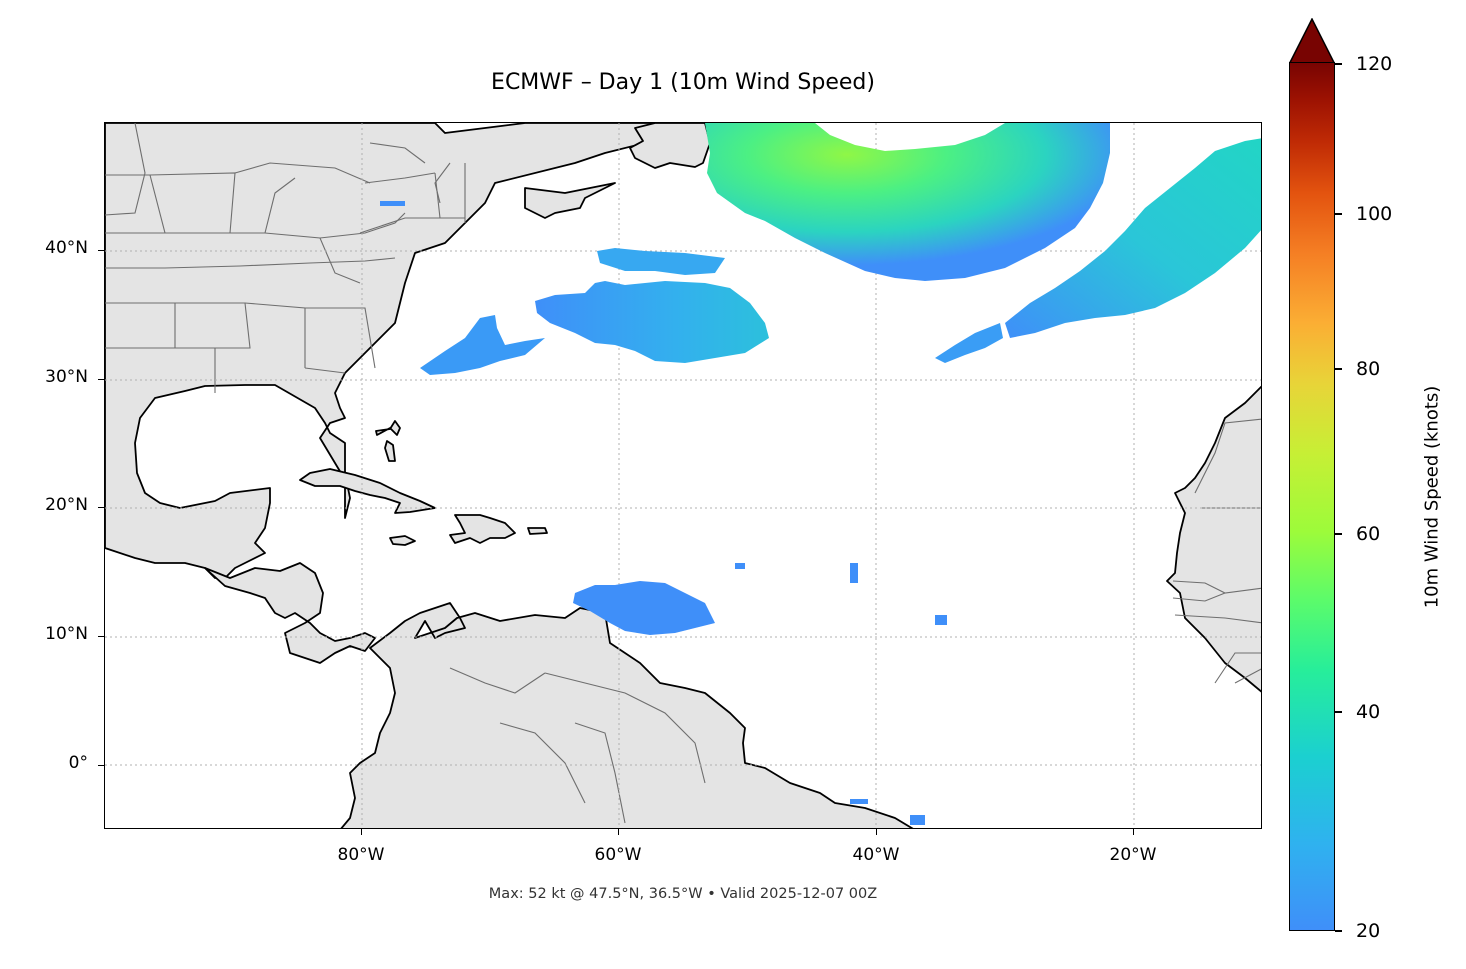 The image size is (1466, 969). I want to click on cuba-island, so click(367, 491).